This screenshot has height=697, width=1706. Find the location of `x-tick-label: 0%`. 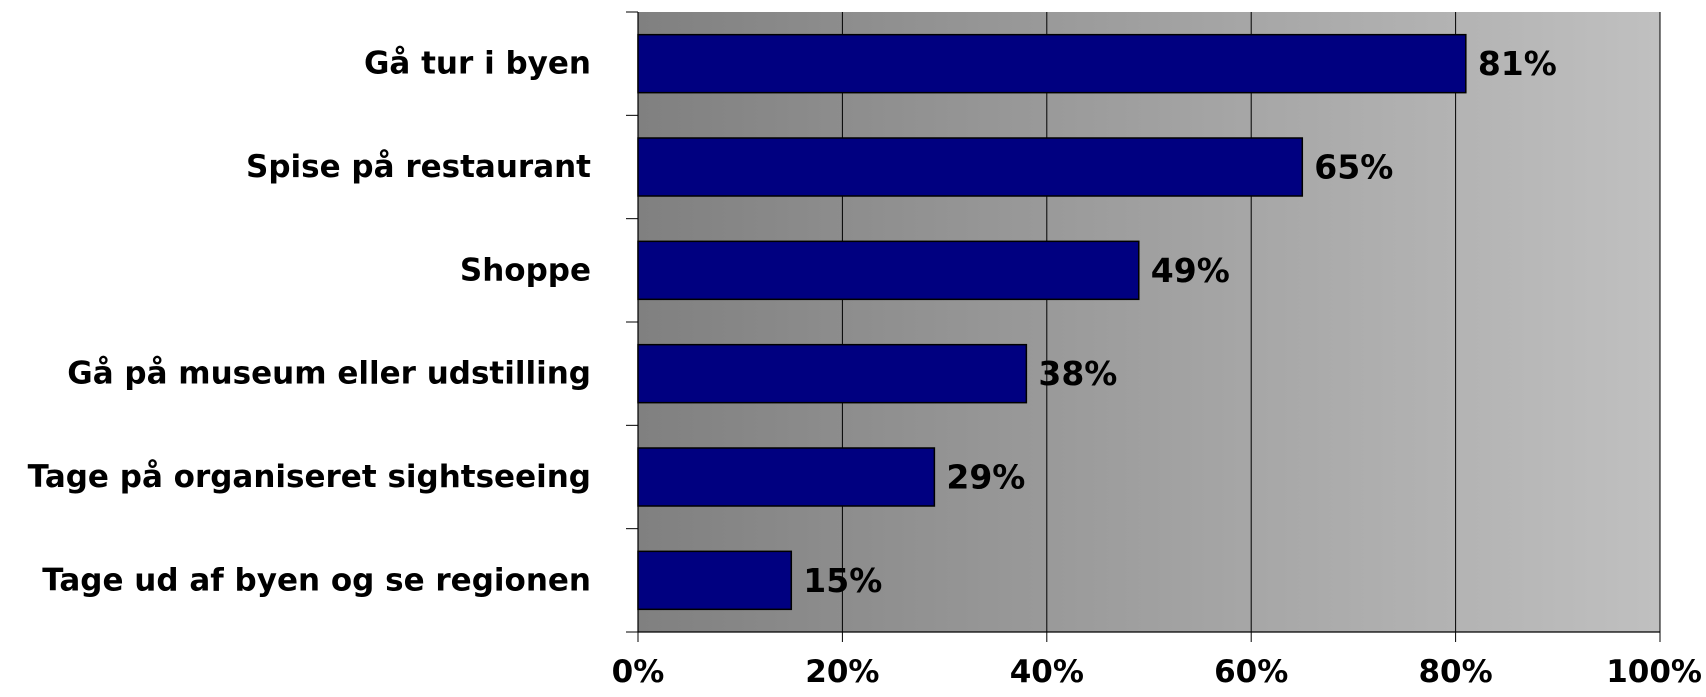

x-tick-label: 0% is located at coordinates (638, 672).